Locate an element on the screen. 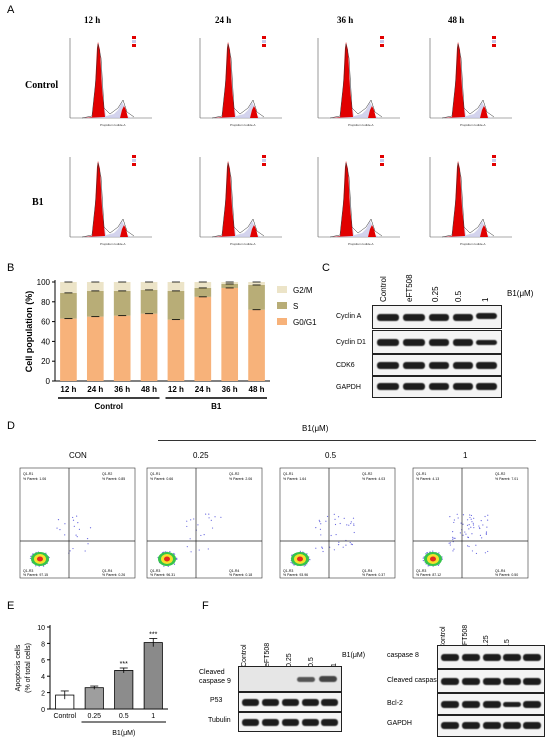  y-axis-label: Cell population (%) is located at coordinates (29, 332).